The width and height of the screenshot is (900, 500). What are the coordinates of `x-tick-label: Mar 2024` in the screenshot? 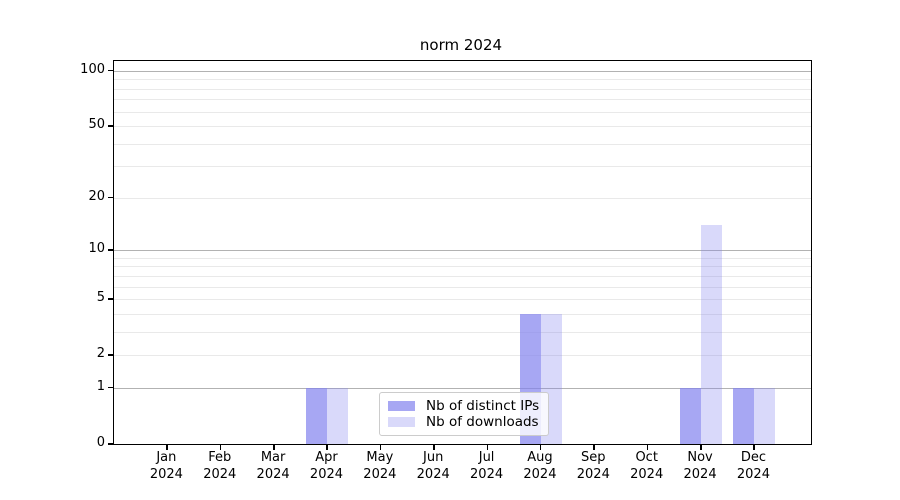 It's located at (273, 467).